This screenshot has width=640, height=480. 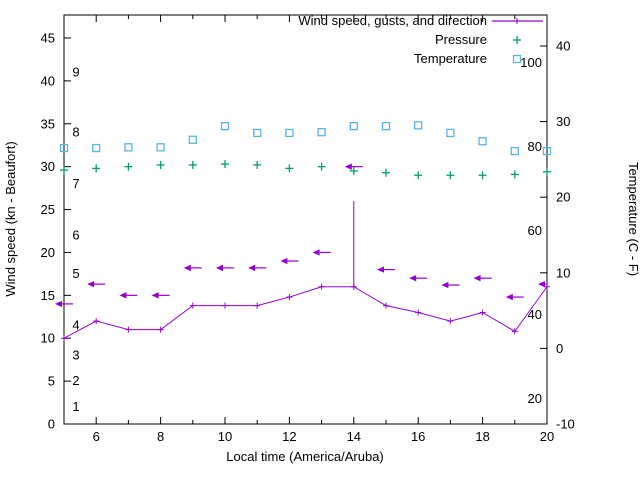 I want to click on x-axis-label: Local time (America/Aruba), so click(x=305, y=456).